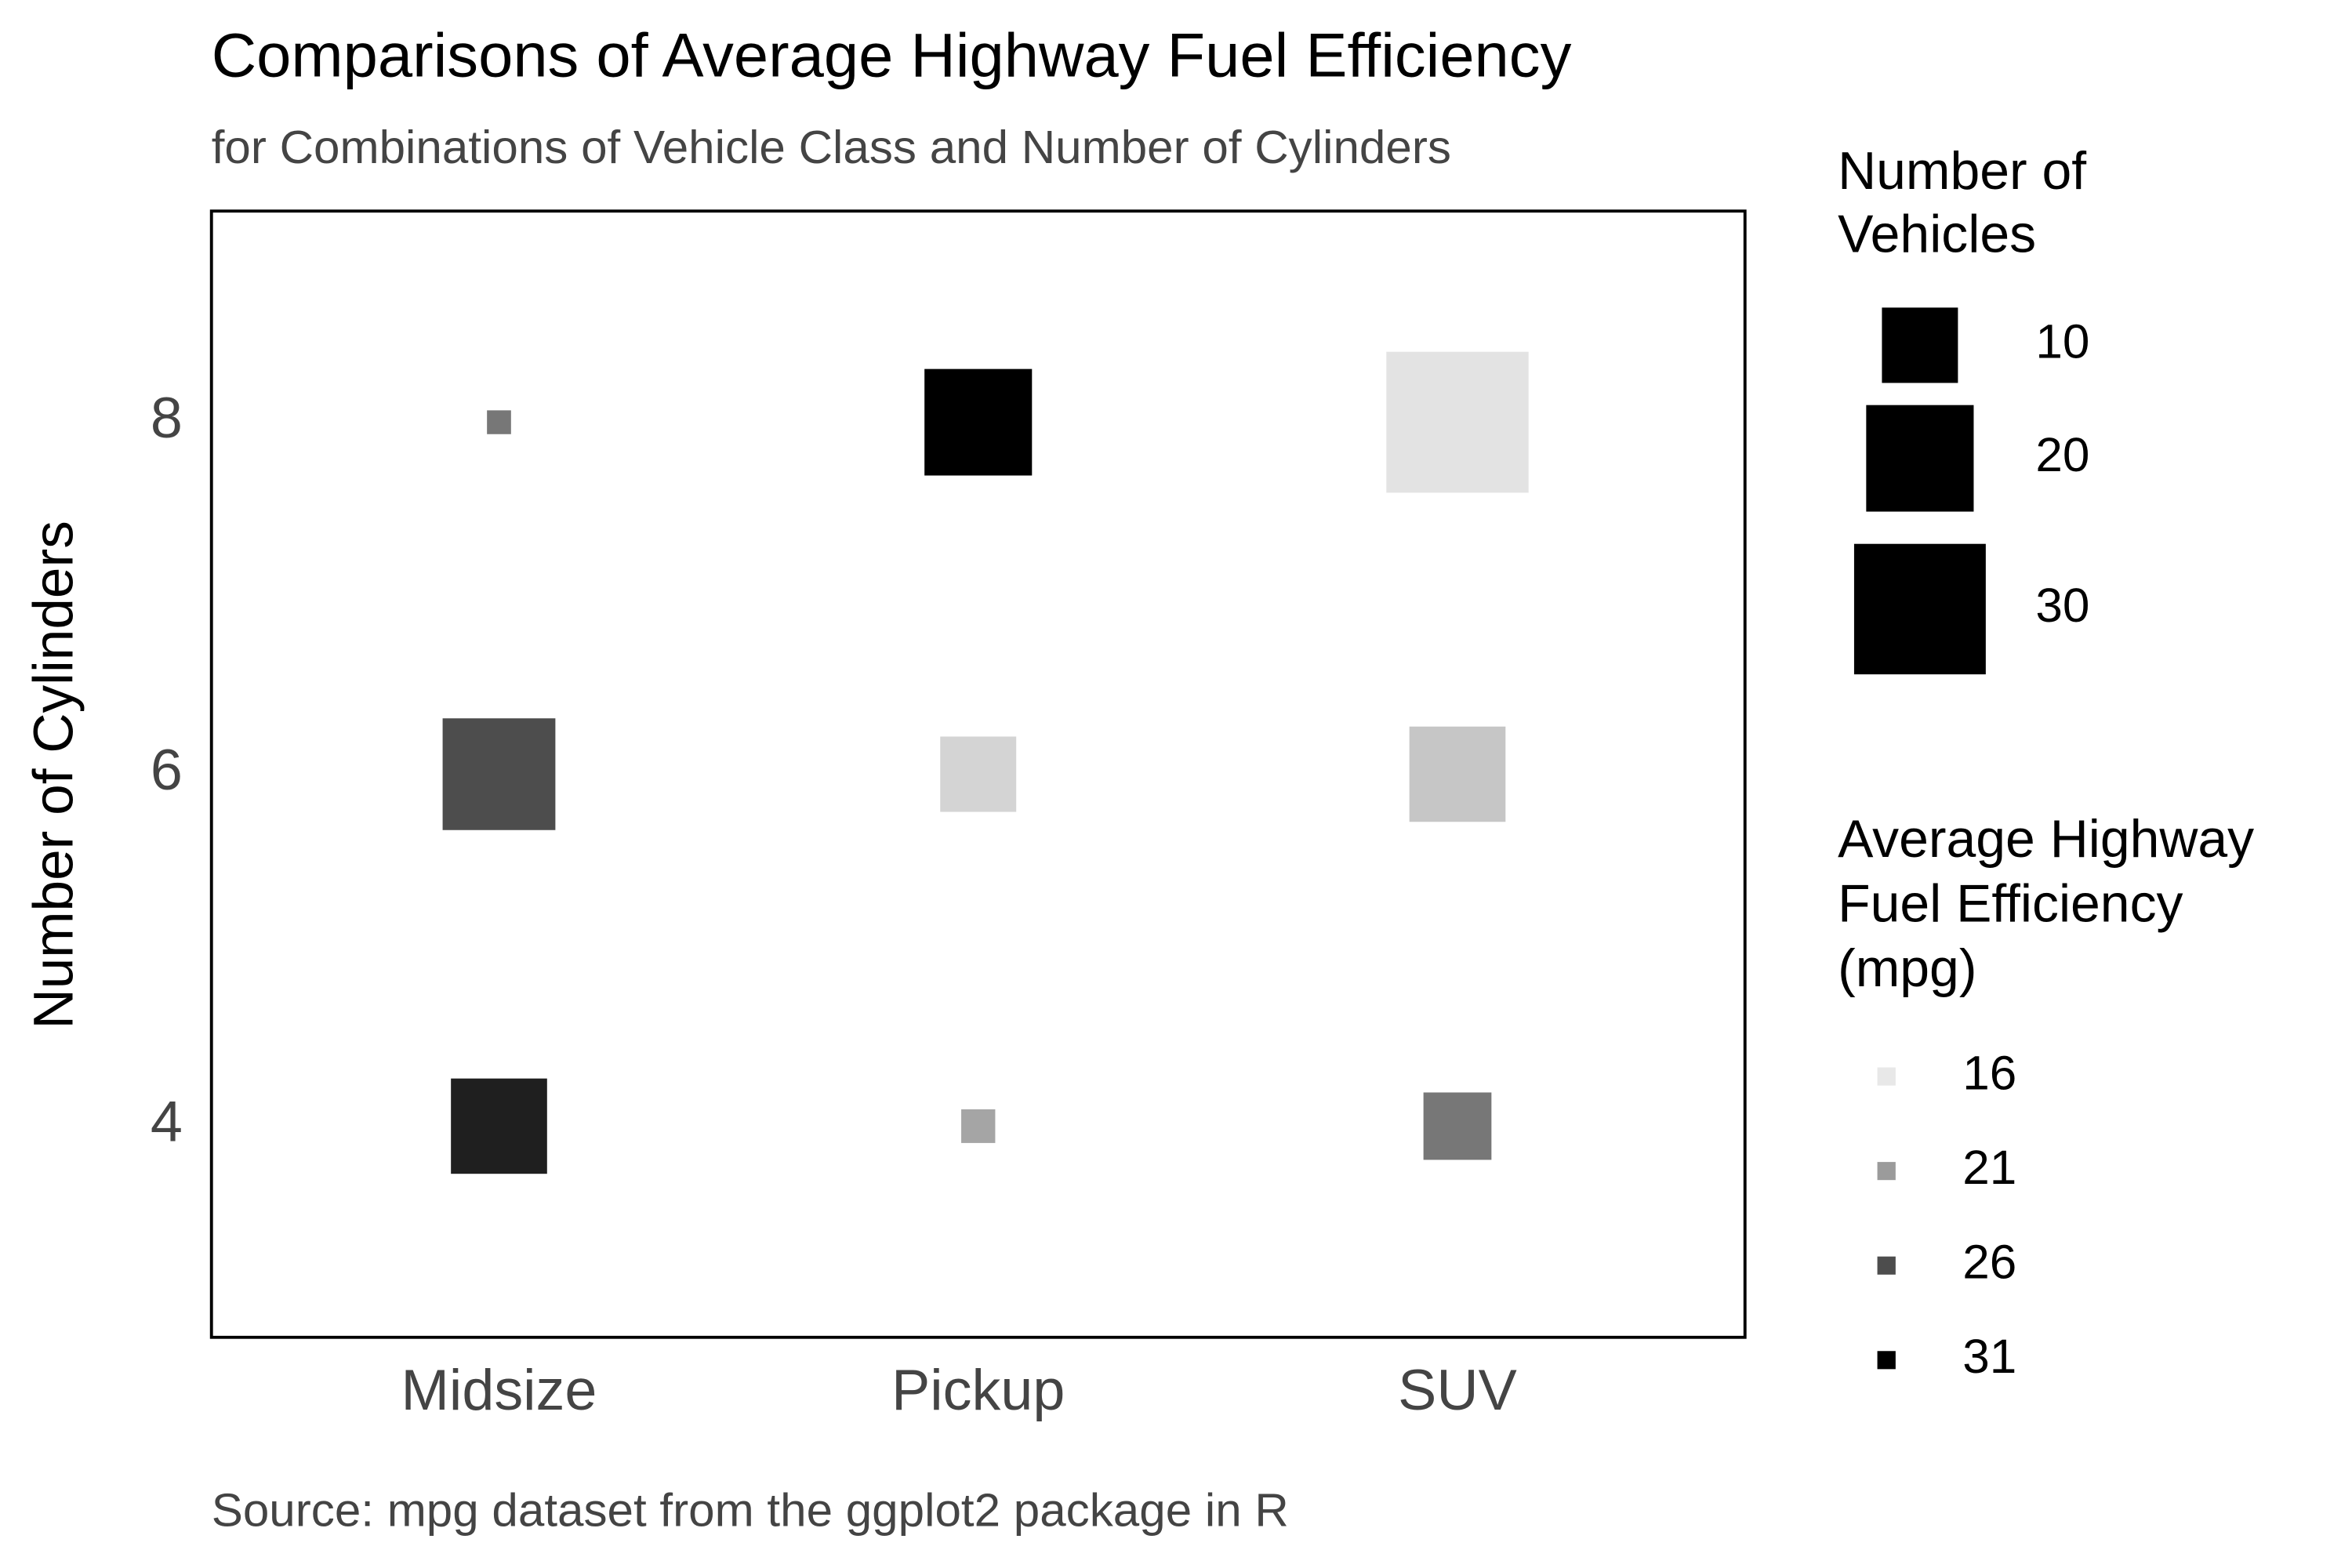 This screenshot has width=2352, height=1568. I want to click on y-tick-label: 8, so click(167, 418).